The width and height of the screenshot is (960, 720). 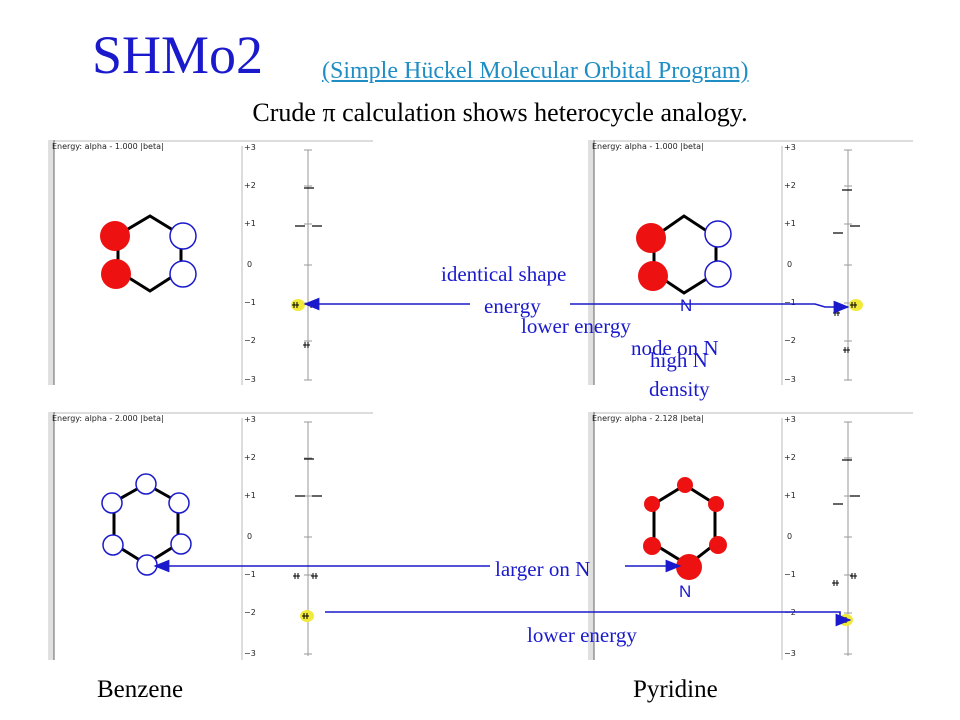 I want to click on energy-readout: Energy: alpha - 2.128 |beta|, so click(x=648, y=418).